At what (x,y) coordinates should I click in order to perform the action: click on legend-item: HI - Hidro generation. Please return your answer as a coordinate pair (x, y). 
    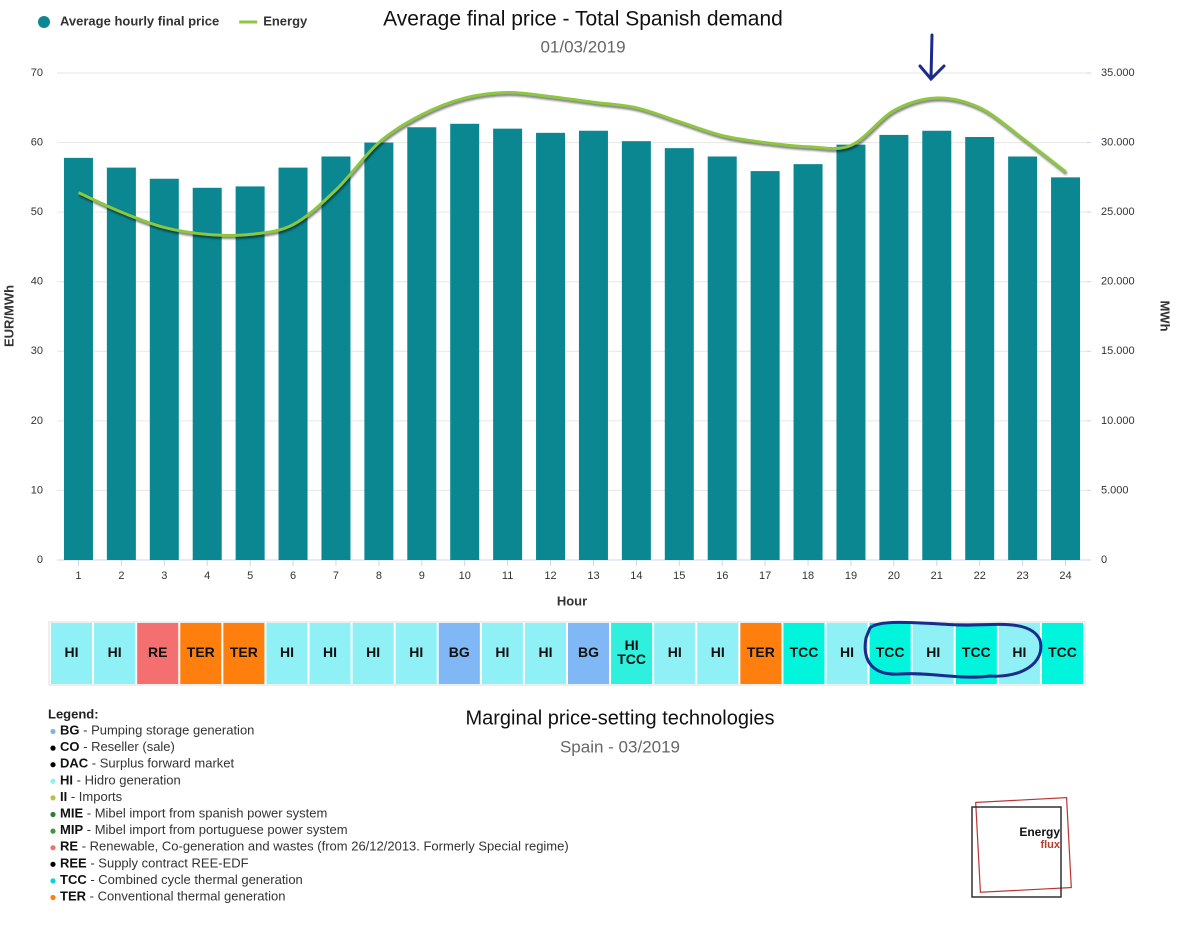
    Looking at the image, I should click on (120, 780).